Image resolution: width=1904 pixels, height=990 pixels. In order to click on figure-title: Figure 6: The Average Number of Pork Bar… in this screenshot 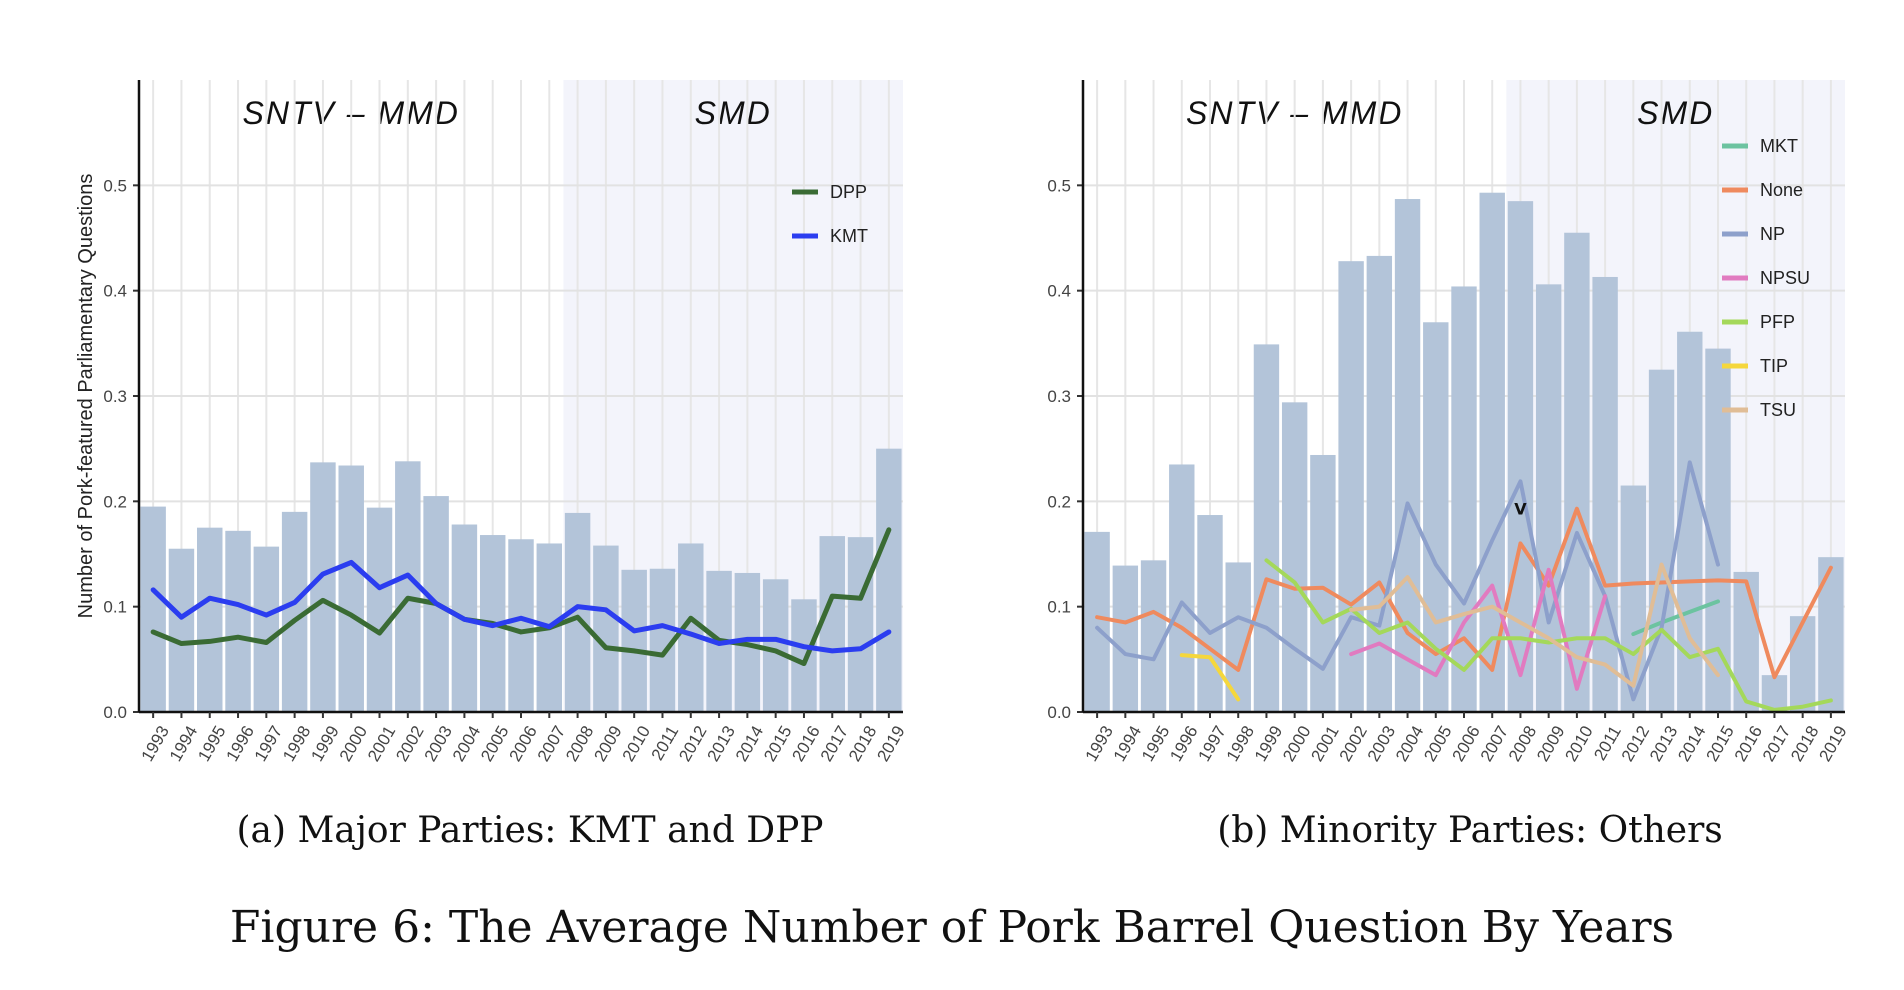, I will do `click(952, 927)`.